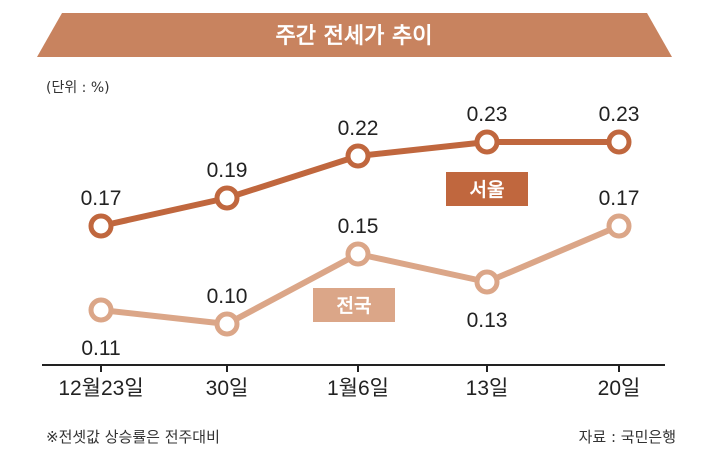 This screenshot has height=462, width=709. I want to click on data-label: 0.11, so click(100, 348).